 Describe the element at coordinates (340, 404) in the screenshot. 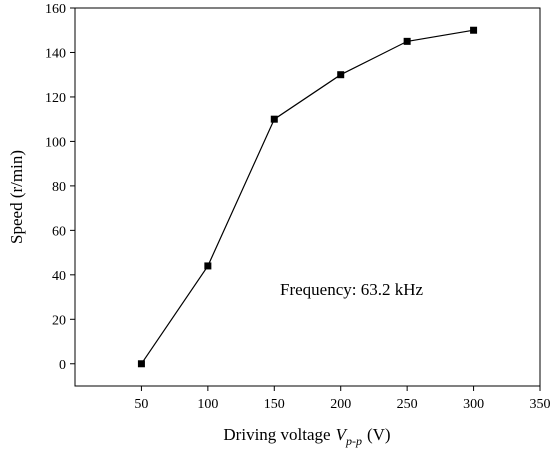

I see `x-tick-label: 200` at that location.